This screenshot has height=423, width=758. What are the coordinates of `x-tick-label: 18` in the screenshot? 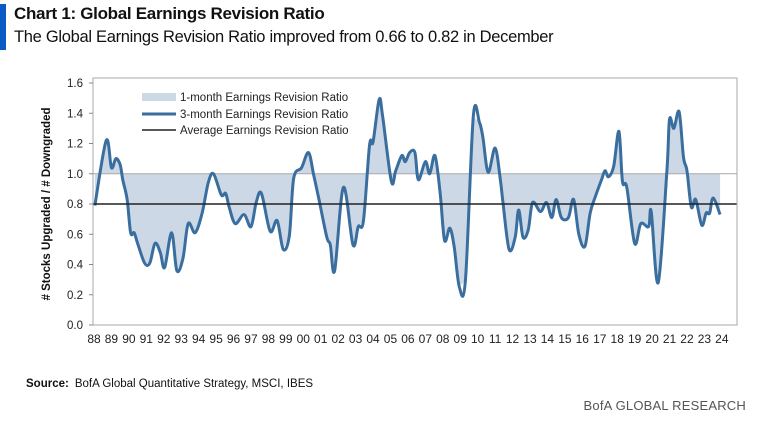 It's located at (618, 339).